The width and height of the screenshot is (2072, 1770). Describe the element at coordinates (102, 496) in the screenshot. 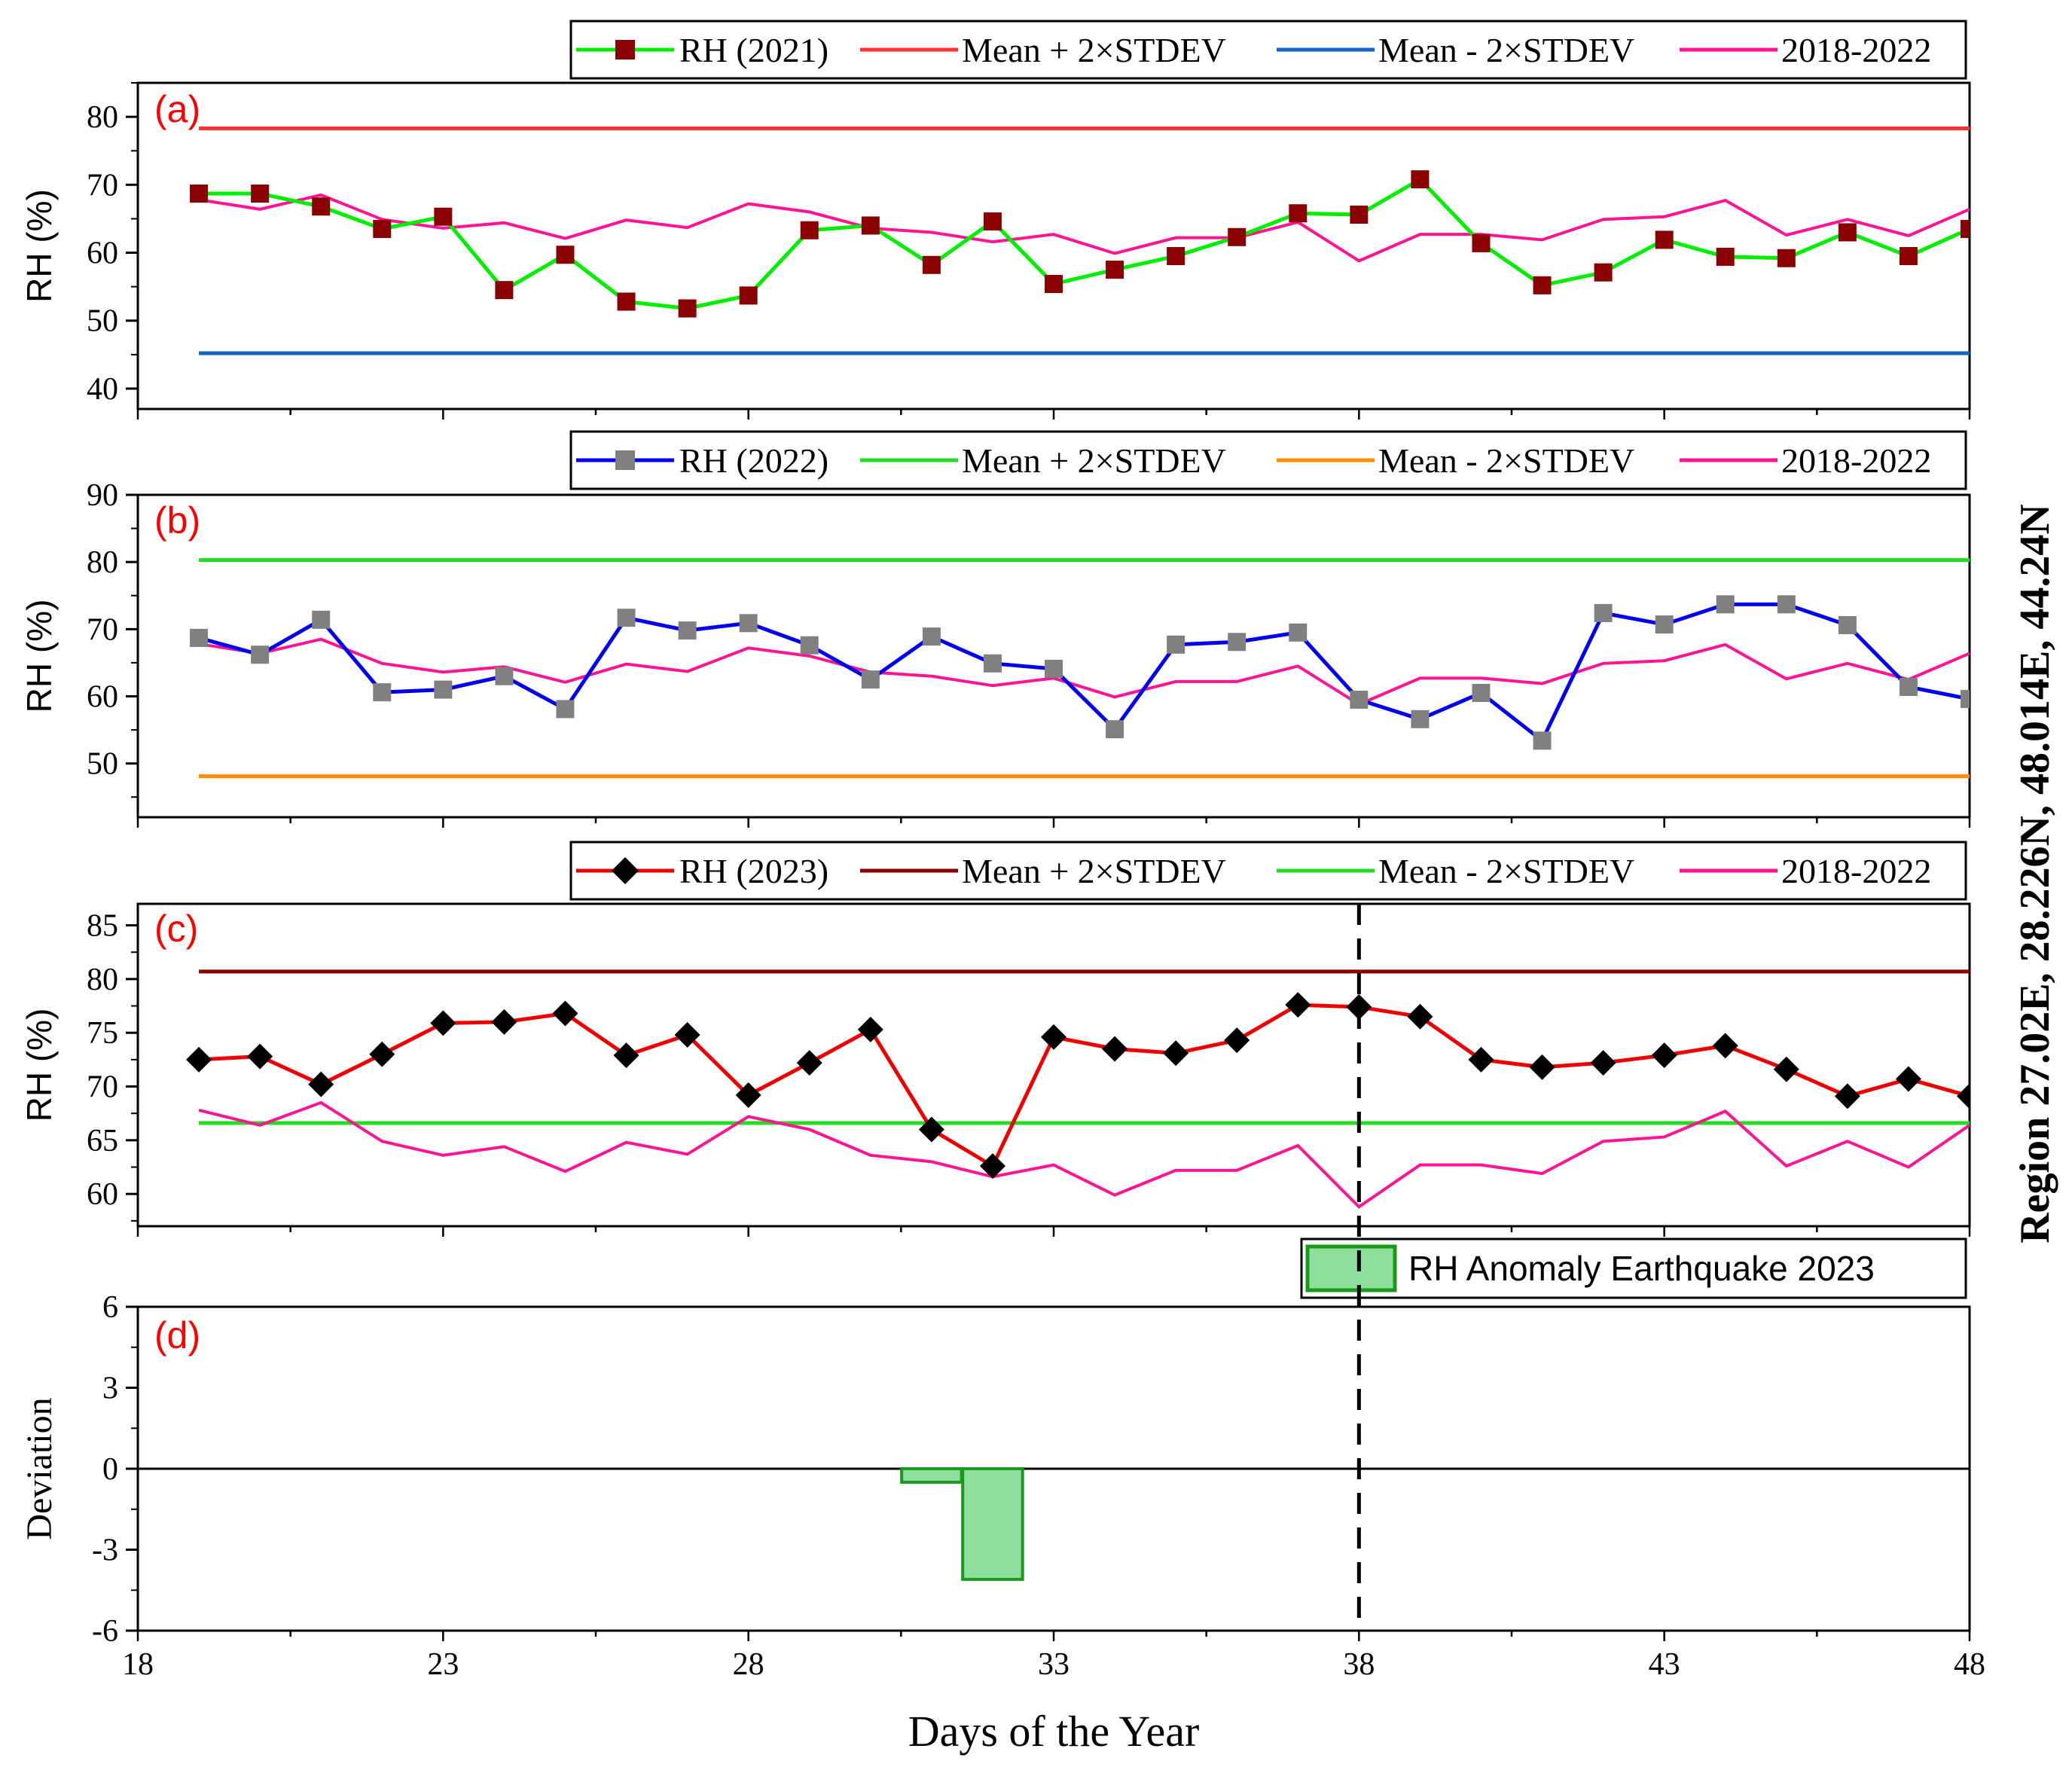

I see `y-tick-label: 90` at that location.